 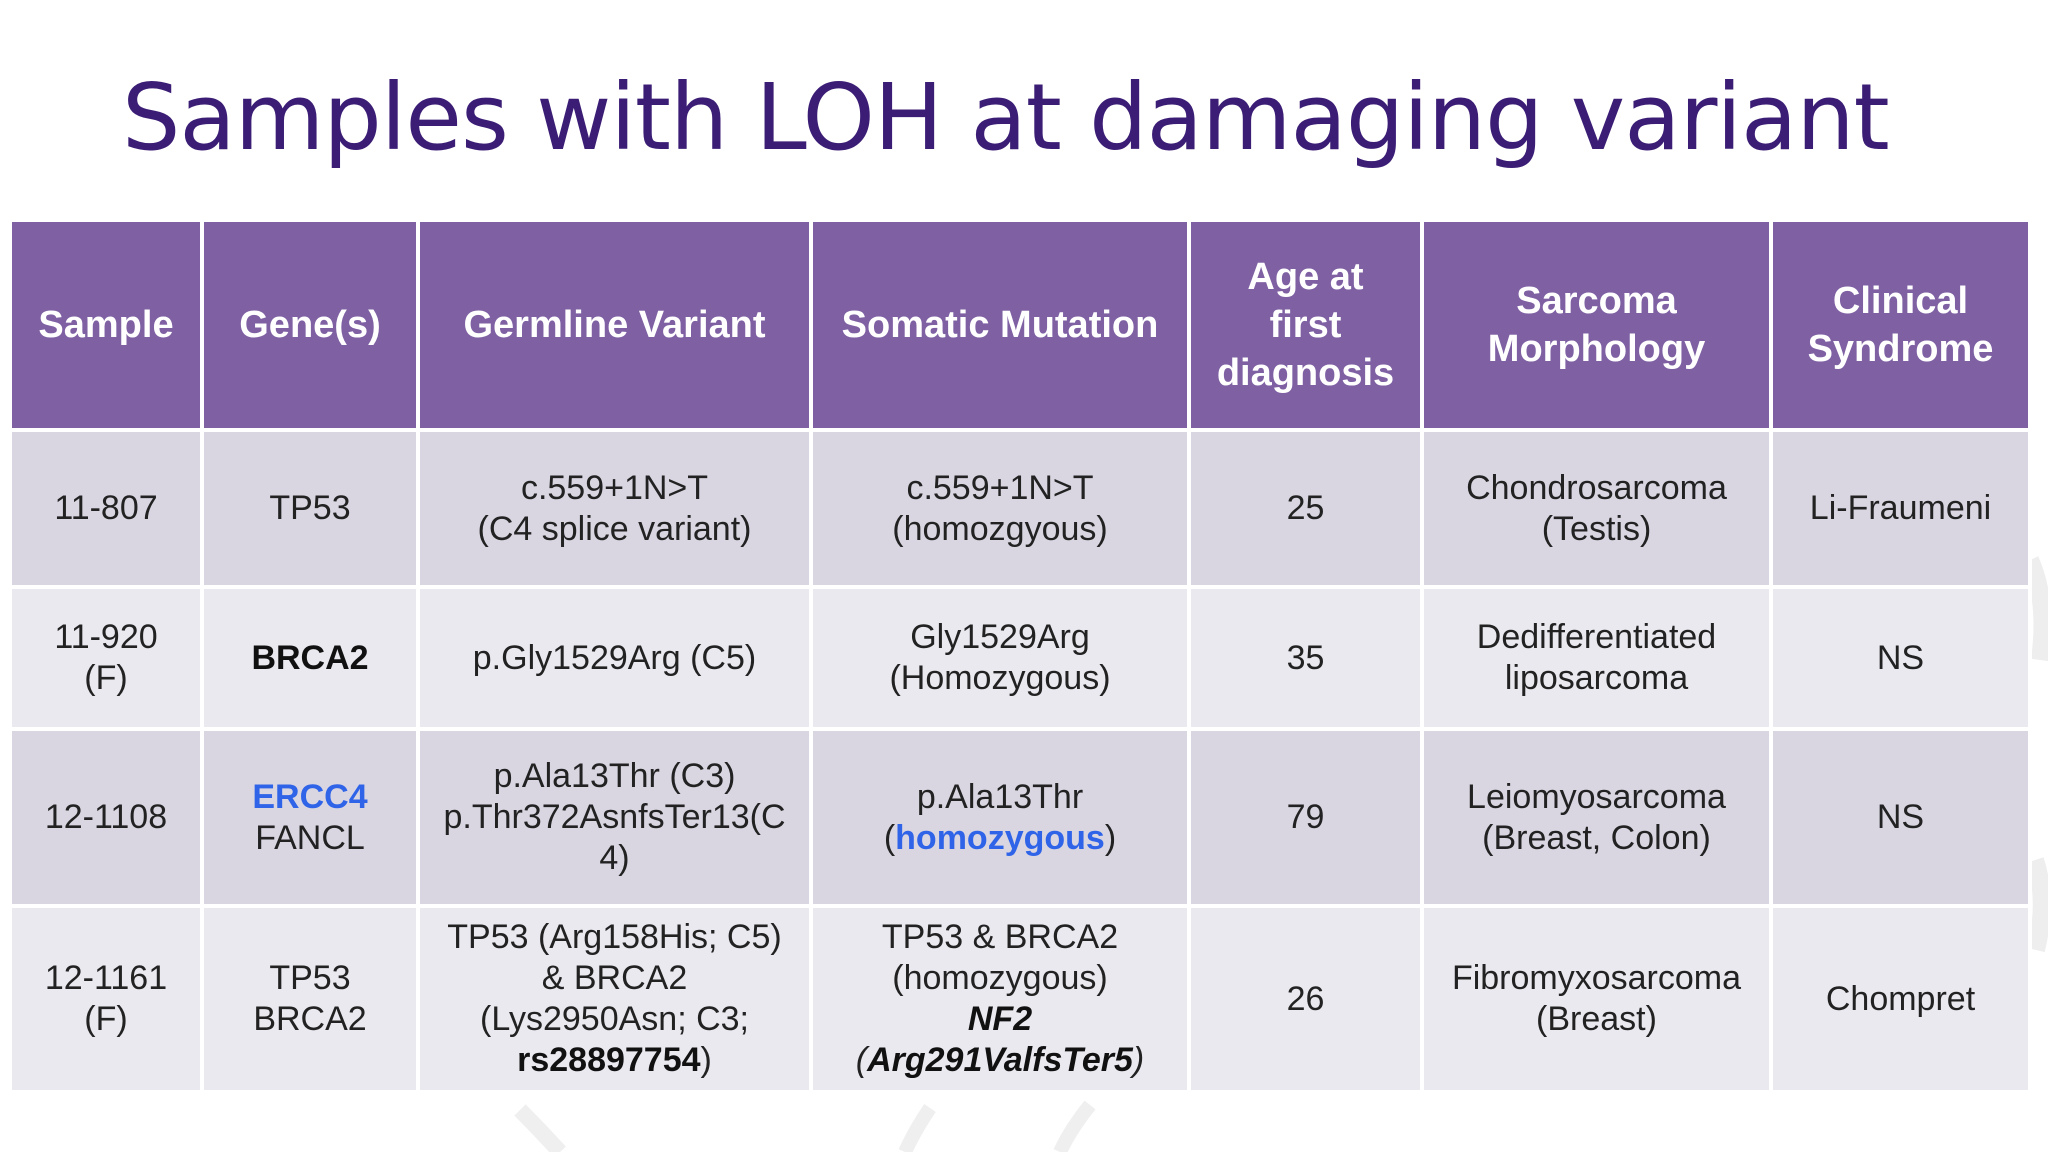 What do you see at coordinates (1305, 325) in the screenshot?
I see `header-age-at-first-diagnosis: Age at first diagnosis` at bounding box center [1305, 325].